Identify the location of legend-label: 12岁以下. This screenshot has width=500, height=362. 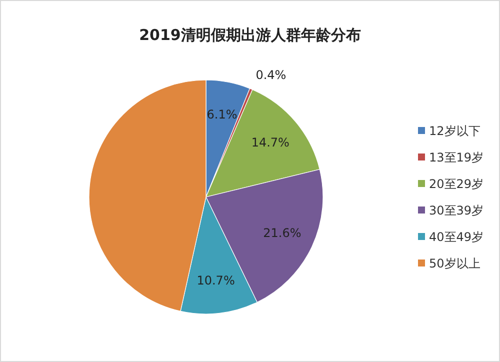
(454, 131).